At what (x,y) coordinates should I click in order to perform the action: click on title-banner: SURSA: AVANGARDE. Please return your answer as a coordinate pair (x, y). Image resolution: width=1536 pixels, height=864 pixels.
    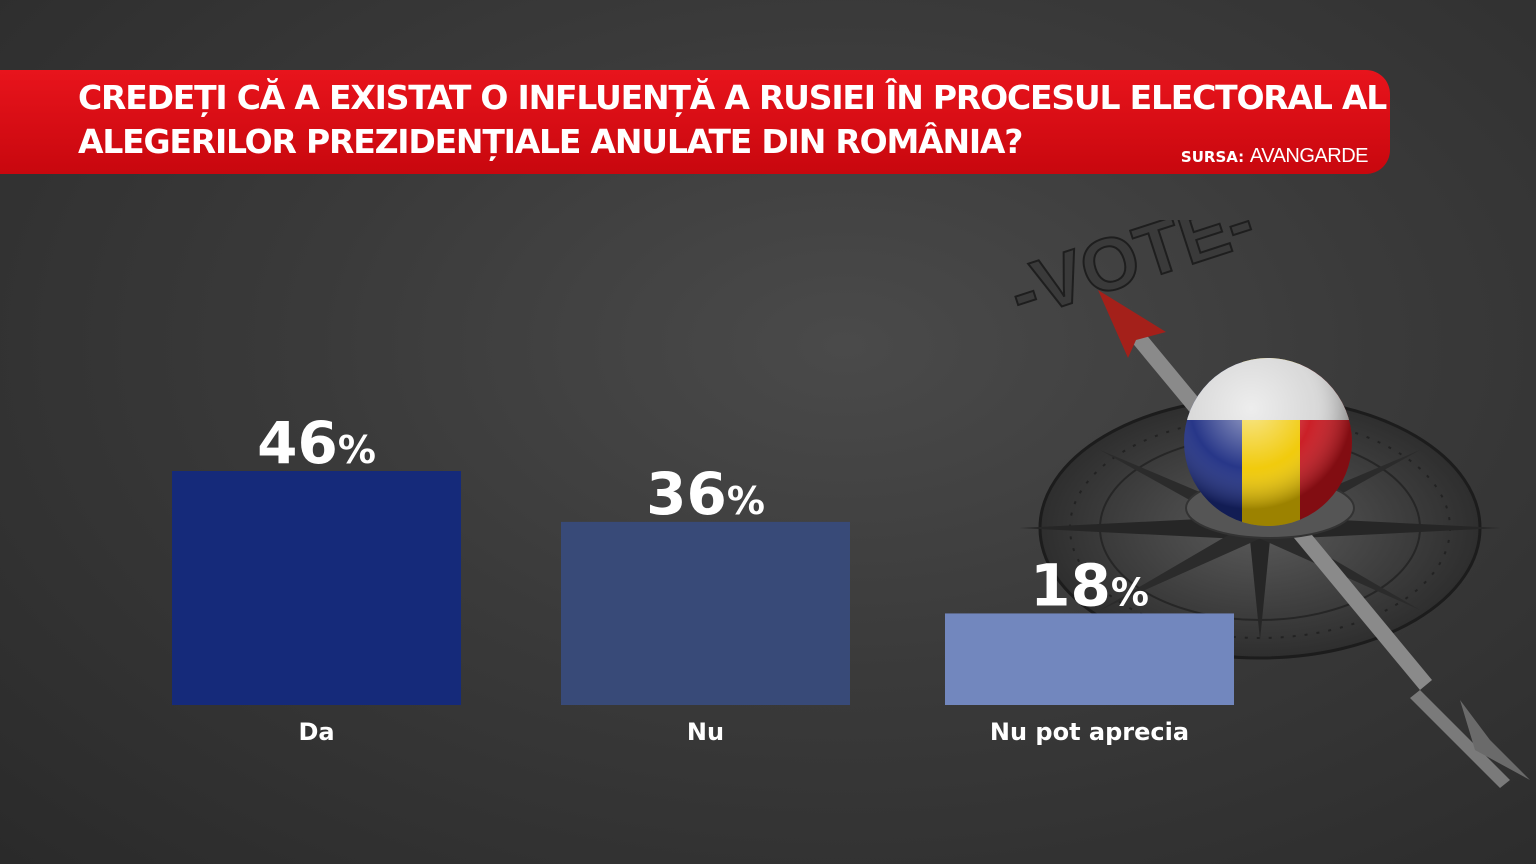
    Looking at the image, I should click on (695, 122).